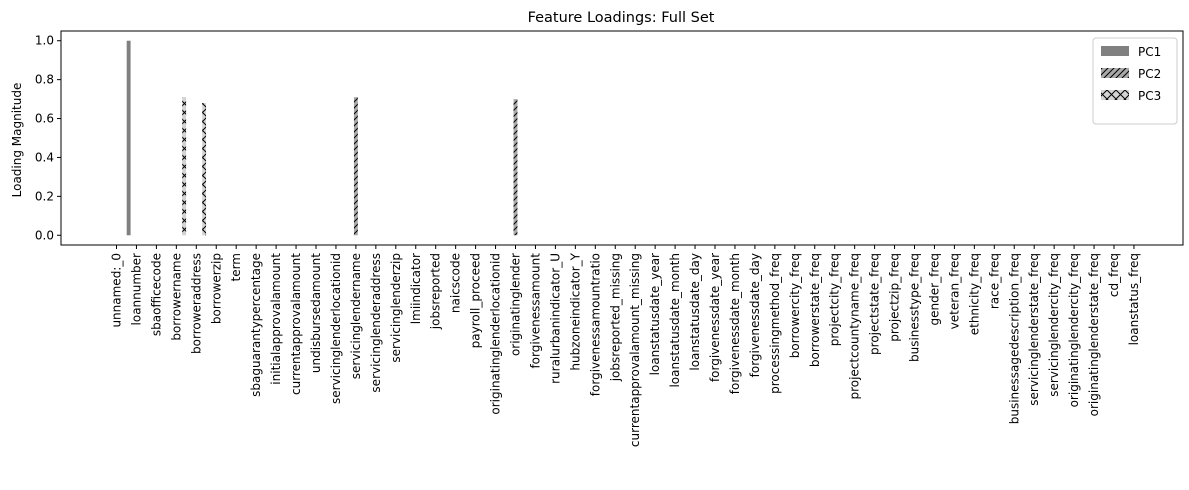 The height and width of the screenshot is (490, 1189). I want to click on x-tick-label: projectcity_freq, so click(835, 299).